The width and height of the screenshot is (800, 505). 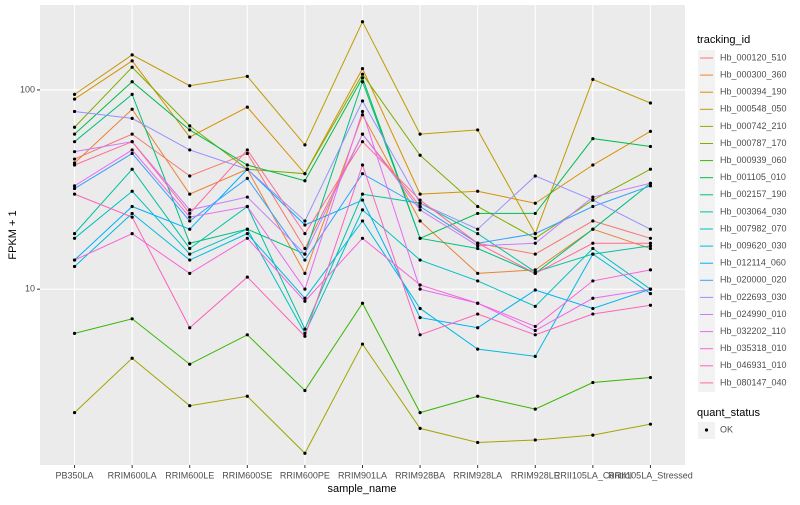 I want to click on legend-label: Hb_080147_040, so click(x=753, y=382).